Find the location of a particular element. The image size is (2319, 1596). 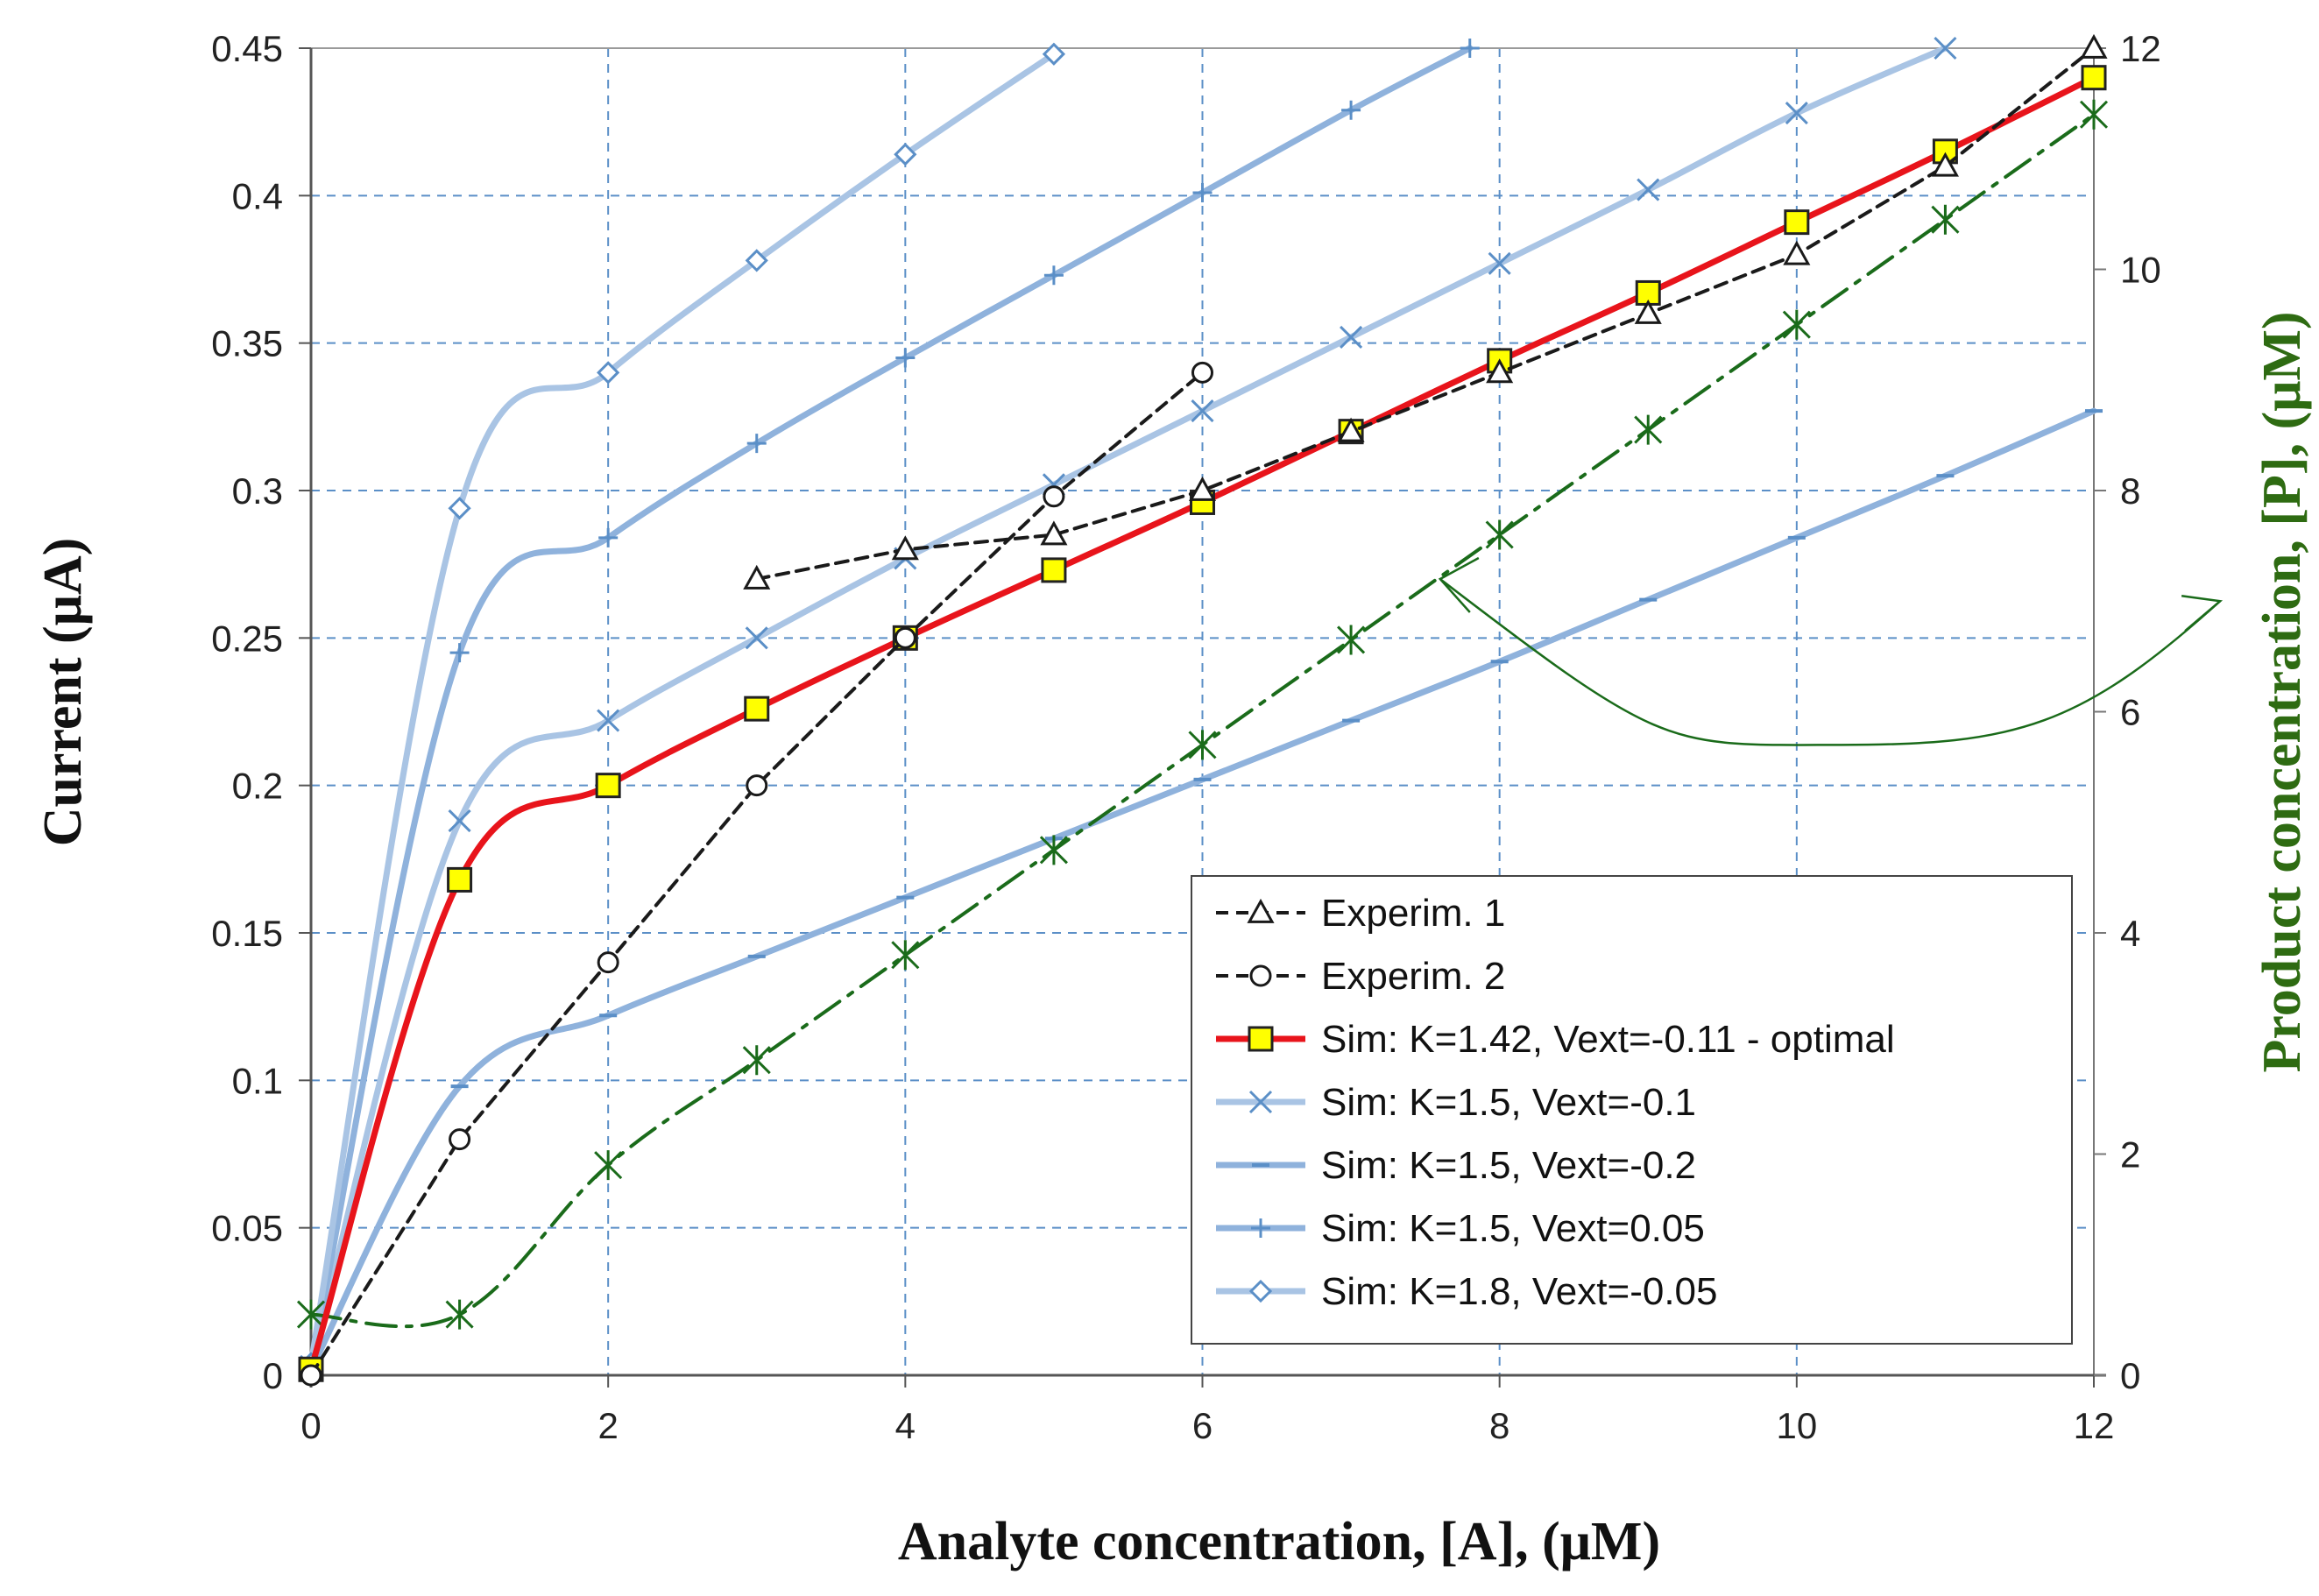

legend-entry: Experim. 1 is located at coordinates (1360, 913).